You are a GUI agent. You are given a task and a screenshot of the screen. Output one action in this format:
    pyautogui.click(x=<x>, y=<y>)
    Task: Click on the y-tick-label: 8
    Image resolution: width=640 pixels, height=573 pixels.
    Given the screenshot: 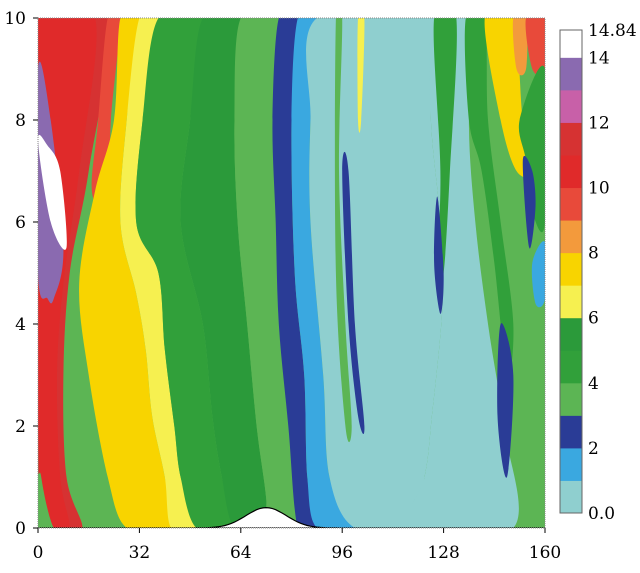 What is the action you would take?
    pyautogui.click(x=20, y=121)
    